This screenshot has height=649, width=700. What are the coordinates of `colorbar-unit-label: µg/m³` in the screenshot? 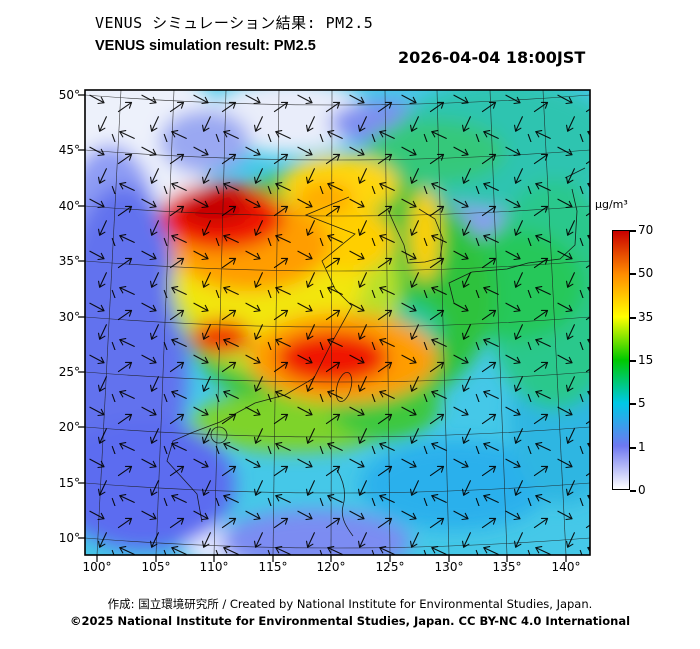 It's located at (611, 204).